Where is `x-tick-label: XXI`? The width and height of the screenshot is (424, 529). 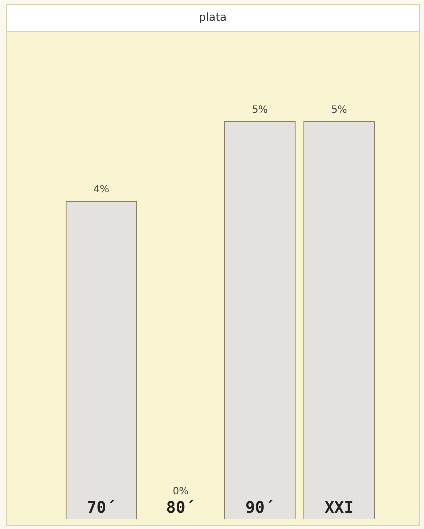 x-tick-label: XXI is located at coordinates (339, 507).